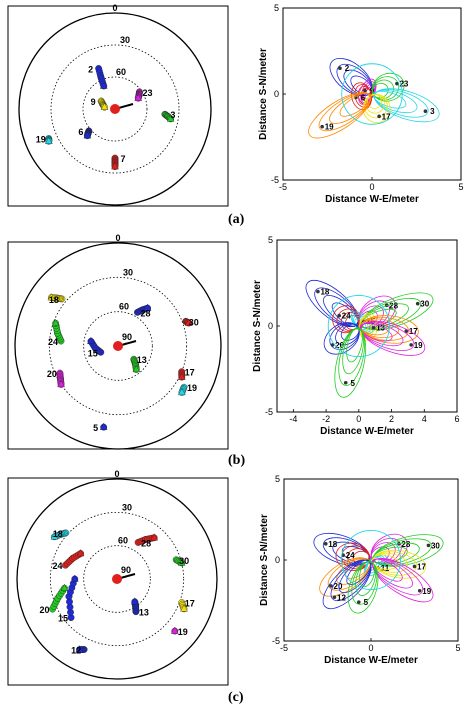  What do you see at coordinates (350, 555) in the screenshot?
I see `point-label-24: 24` at bounding box center [350, 555].